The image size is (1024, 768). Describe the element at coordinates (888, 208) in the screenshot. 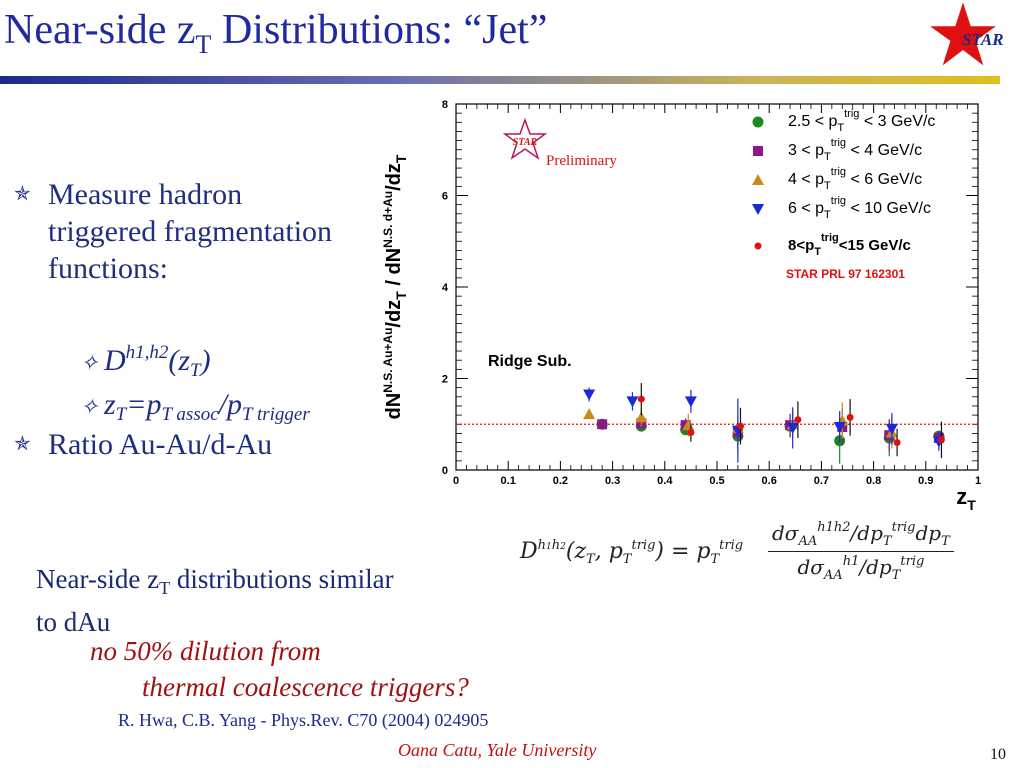

I see `legend-label-end: < 10 GeV/c` at that location.